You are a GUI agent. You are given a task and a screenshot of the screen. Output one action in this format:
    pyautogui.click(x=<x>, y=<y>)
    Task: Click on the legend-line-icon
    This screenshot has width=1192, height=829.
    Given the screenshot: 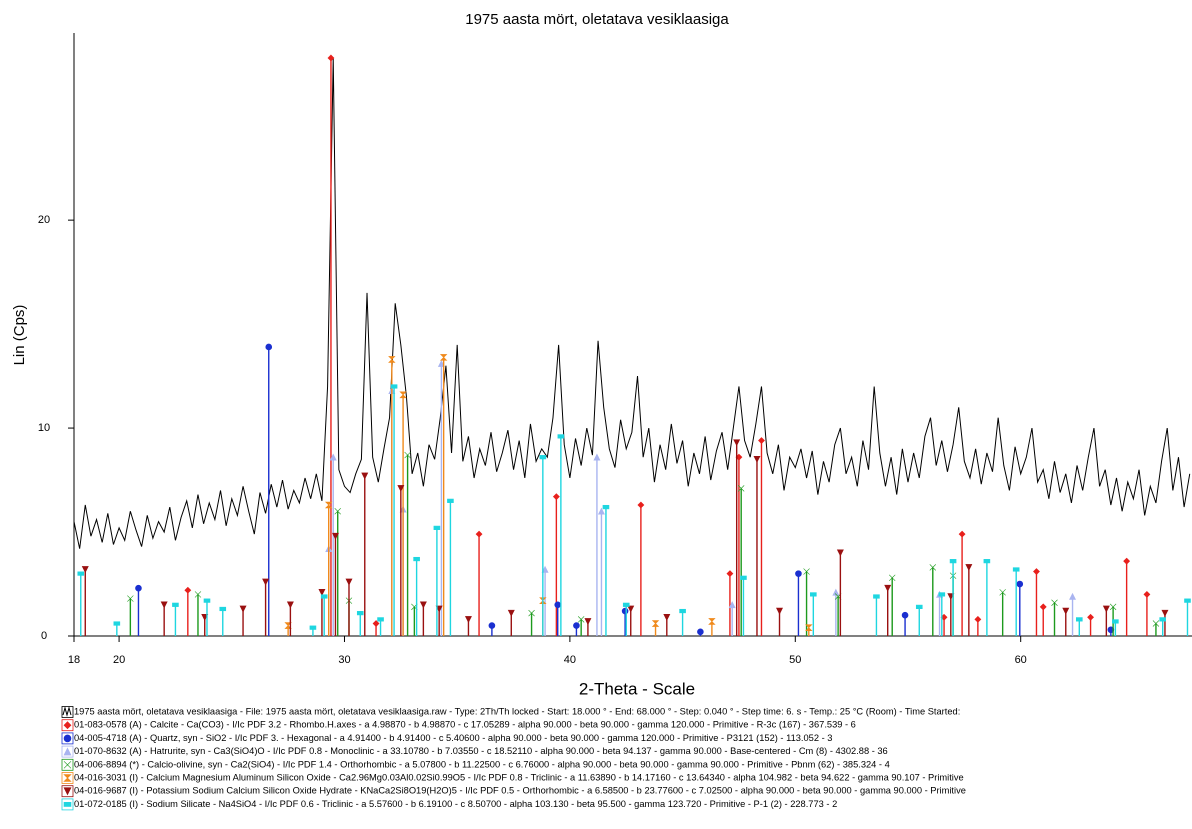 What is the action you would take?
    pyautogui.click(x=67, y=711)
    